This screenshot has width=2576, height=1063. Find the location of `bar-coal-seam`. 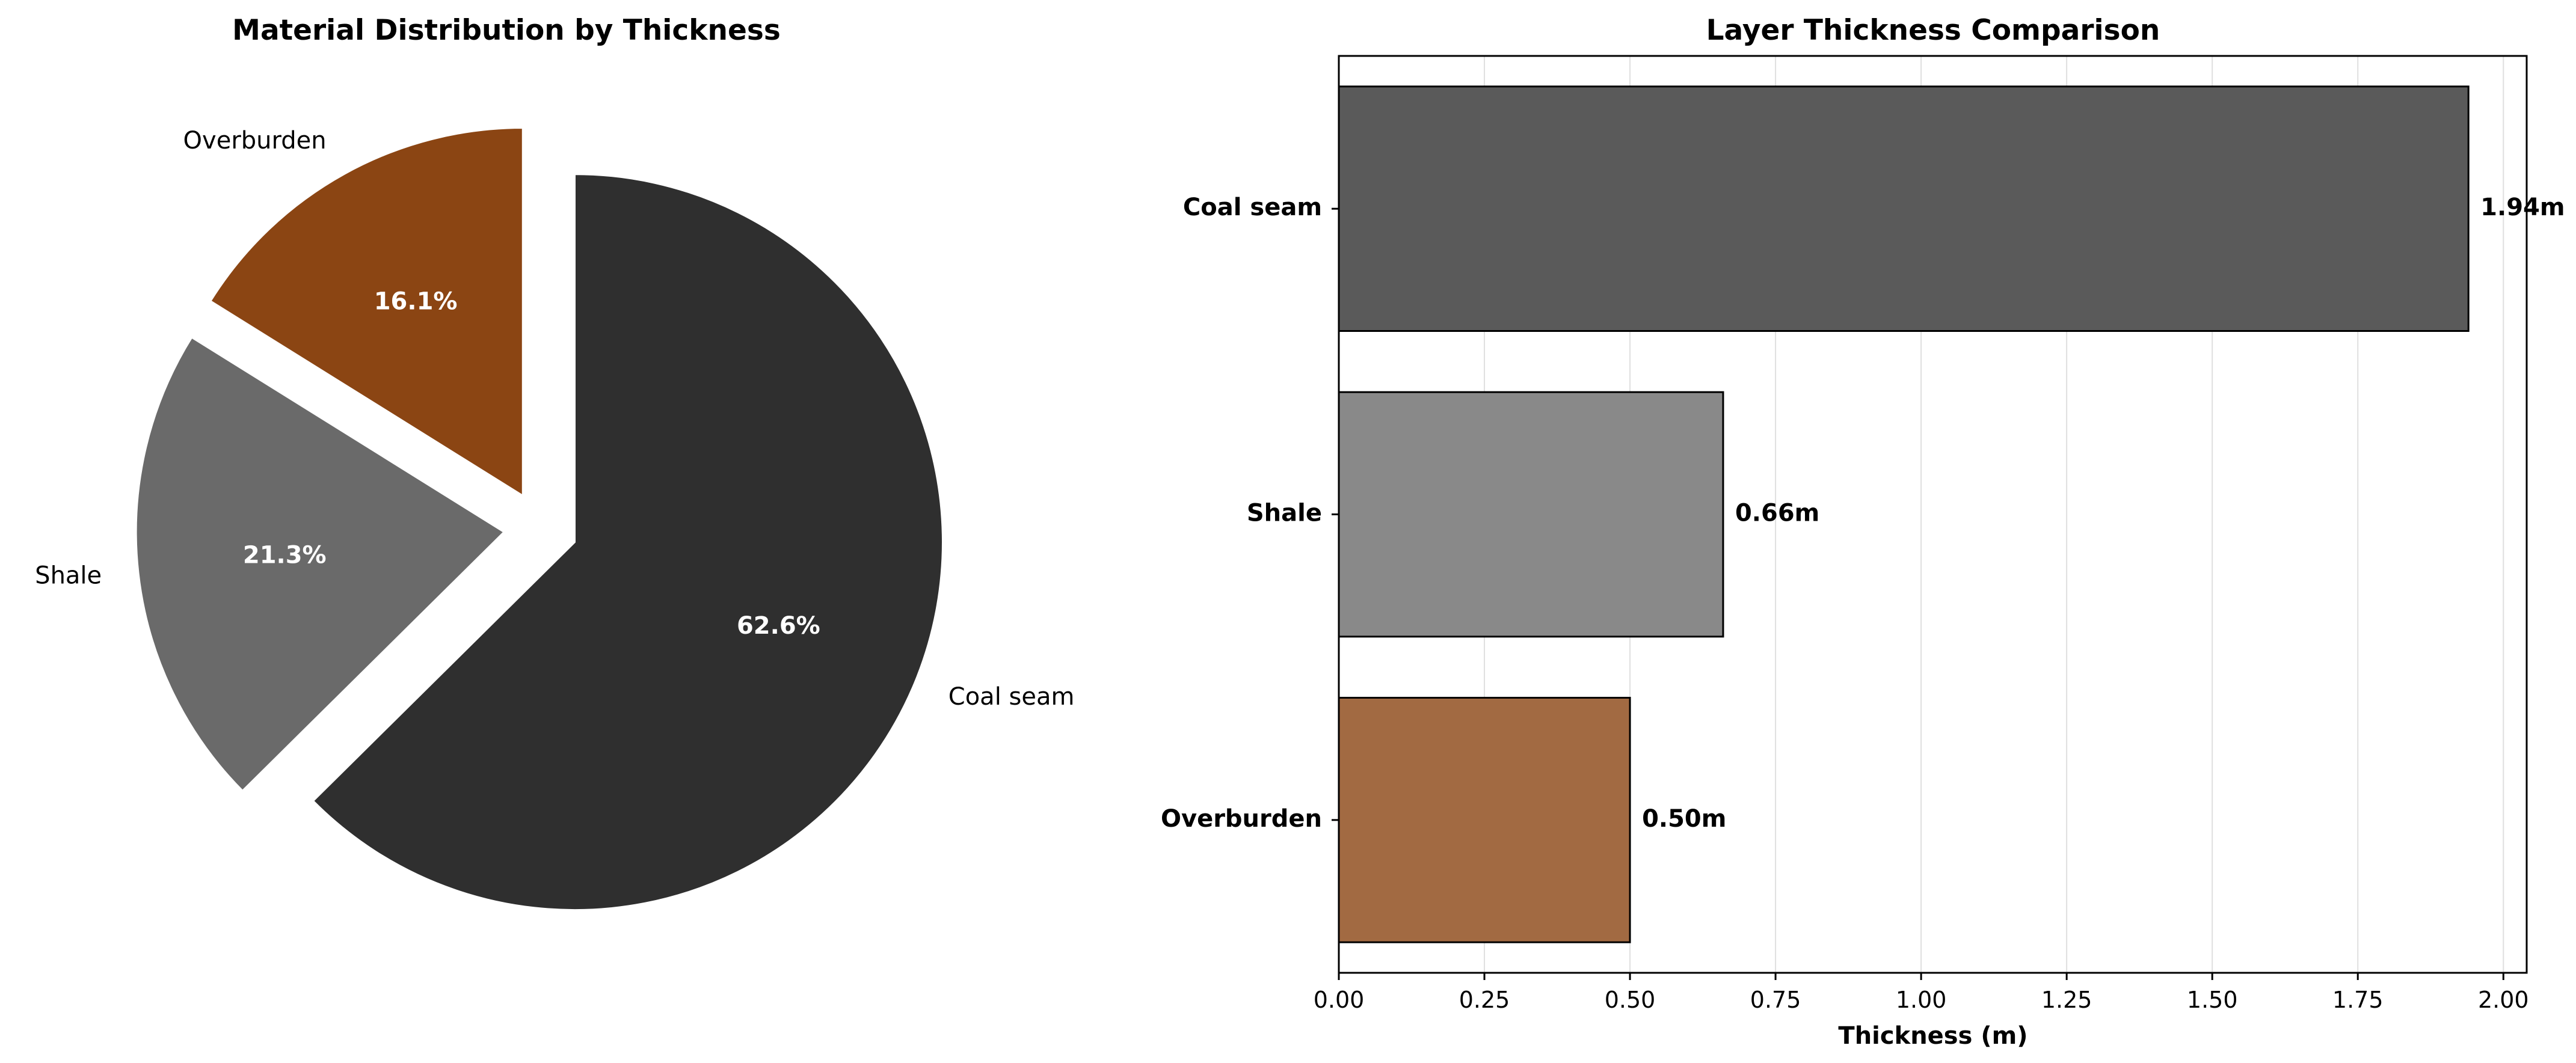

bar-coal-seam is located at coordinates (1904, 208).